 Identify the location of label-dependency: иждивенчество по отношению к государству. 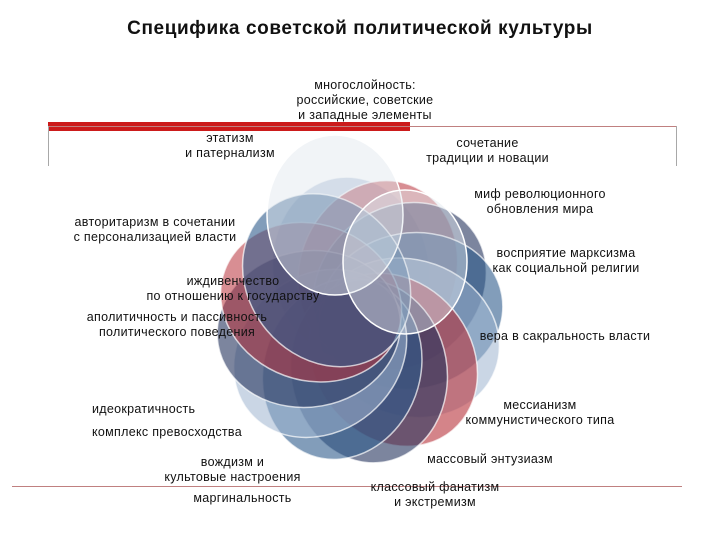
(233, 288).